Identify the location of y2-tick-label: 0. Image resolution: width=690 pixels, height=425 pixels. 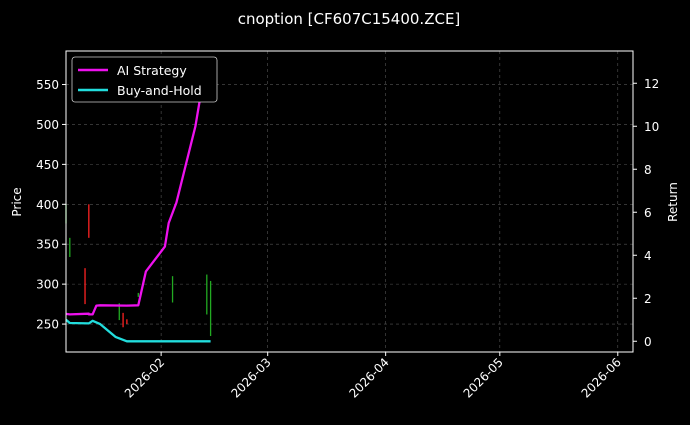
(648, 342).